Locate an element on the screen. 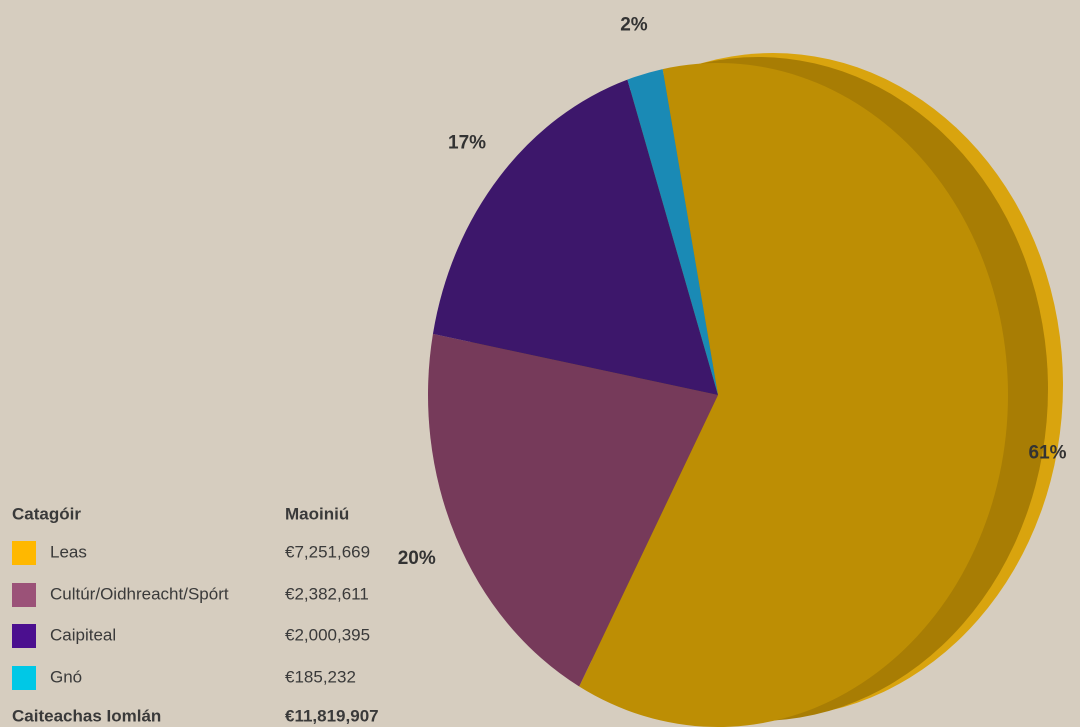  data-label: 20% is located at coordinates (417, 558).